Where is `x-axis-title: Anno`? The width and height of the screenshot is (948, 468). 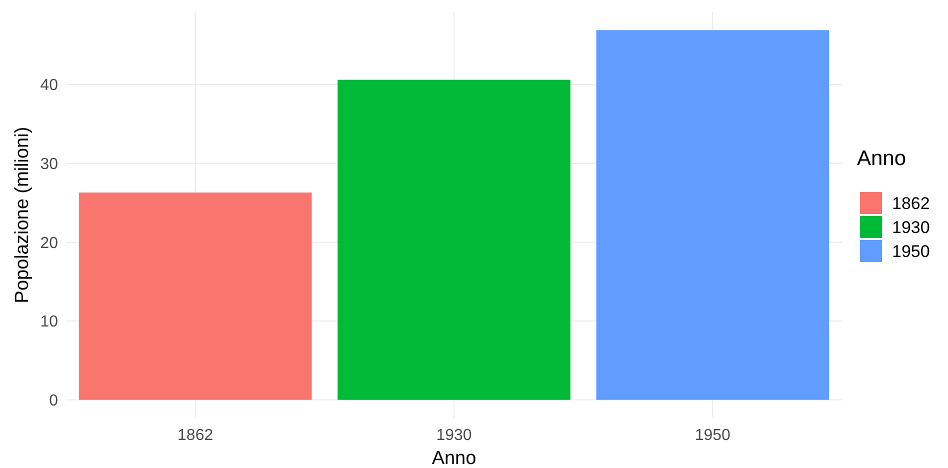 x-axis-title: Anno is located at coordinates (454, 458).